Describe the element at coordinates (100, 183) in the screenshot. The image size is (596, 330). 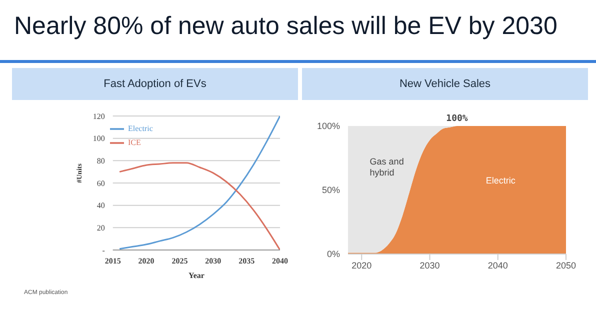
I see `y-tick-label: 60` at that location.